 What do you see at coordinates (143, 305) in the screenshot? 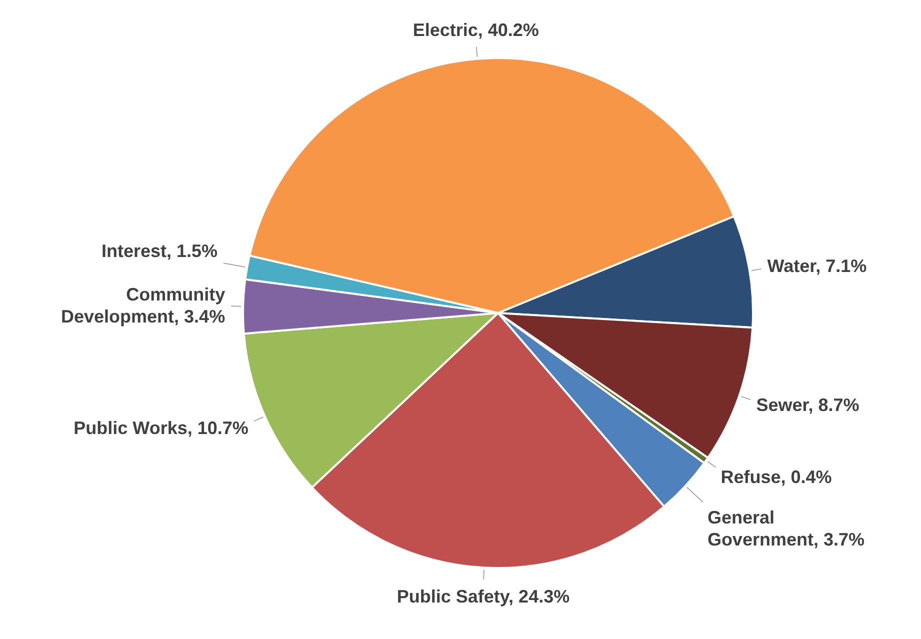
I see `slice-label: Community Development, 3.4%` at bounding box center [143, 305].